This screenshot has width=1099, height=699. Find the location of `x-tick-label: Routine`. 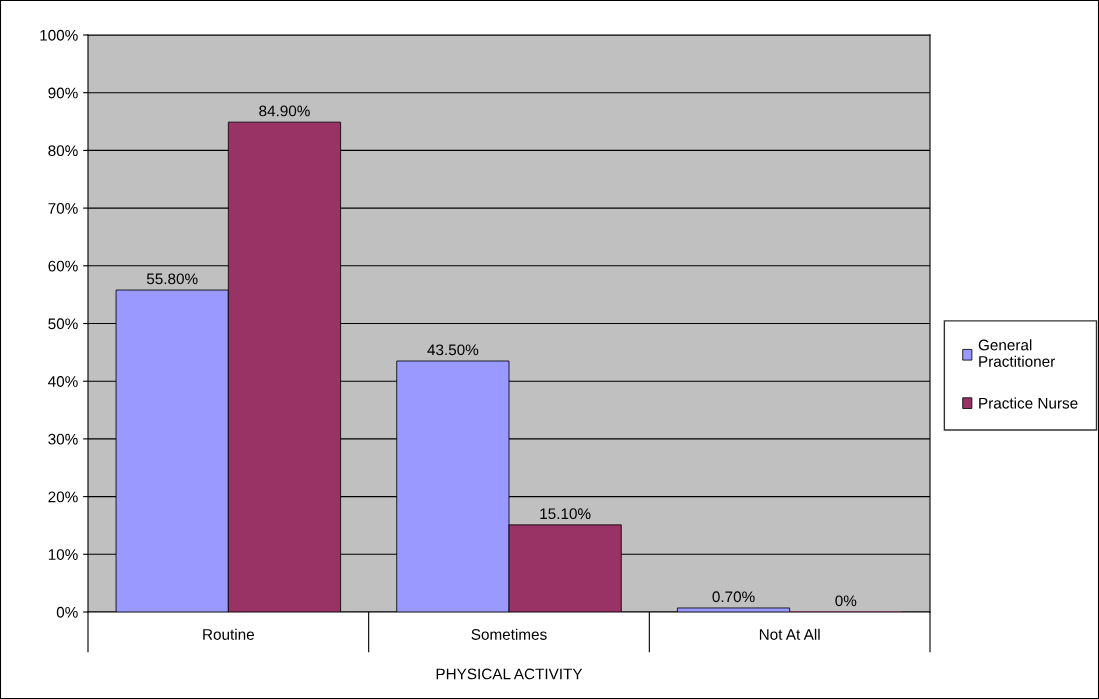

x-tick-label: Routine is located at coordinates (228, 634).